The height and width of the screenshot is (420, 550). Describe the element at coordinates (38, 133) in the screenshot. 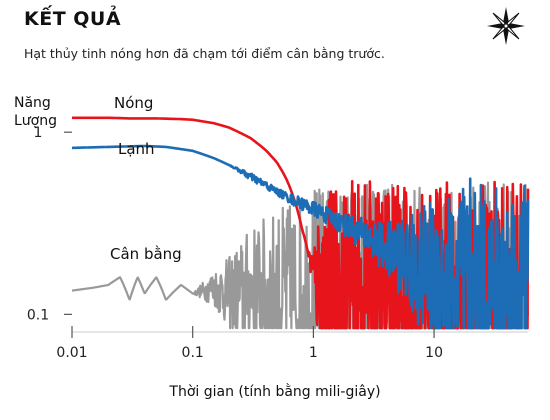

I see `y-tick-label: 1` at that location.